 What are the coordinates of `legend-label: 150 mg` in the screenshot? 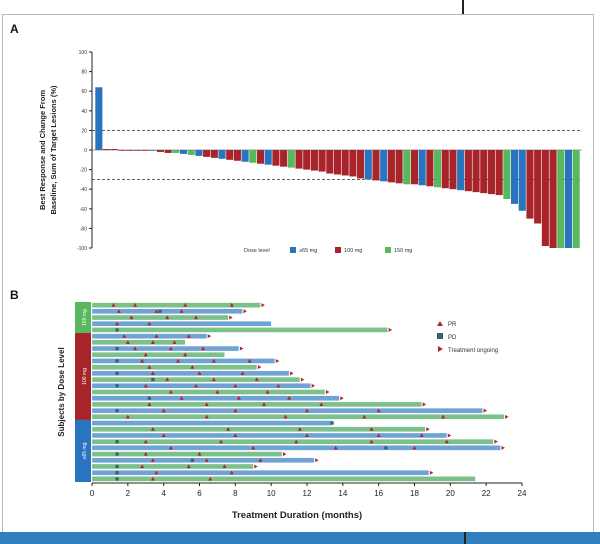 It's located at (403, 251).